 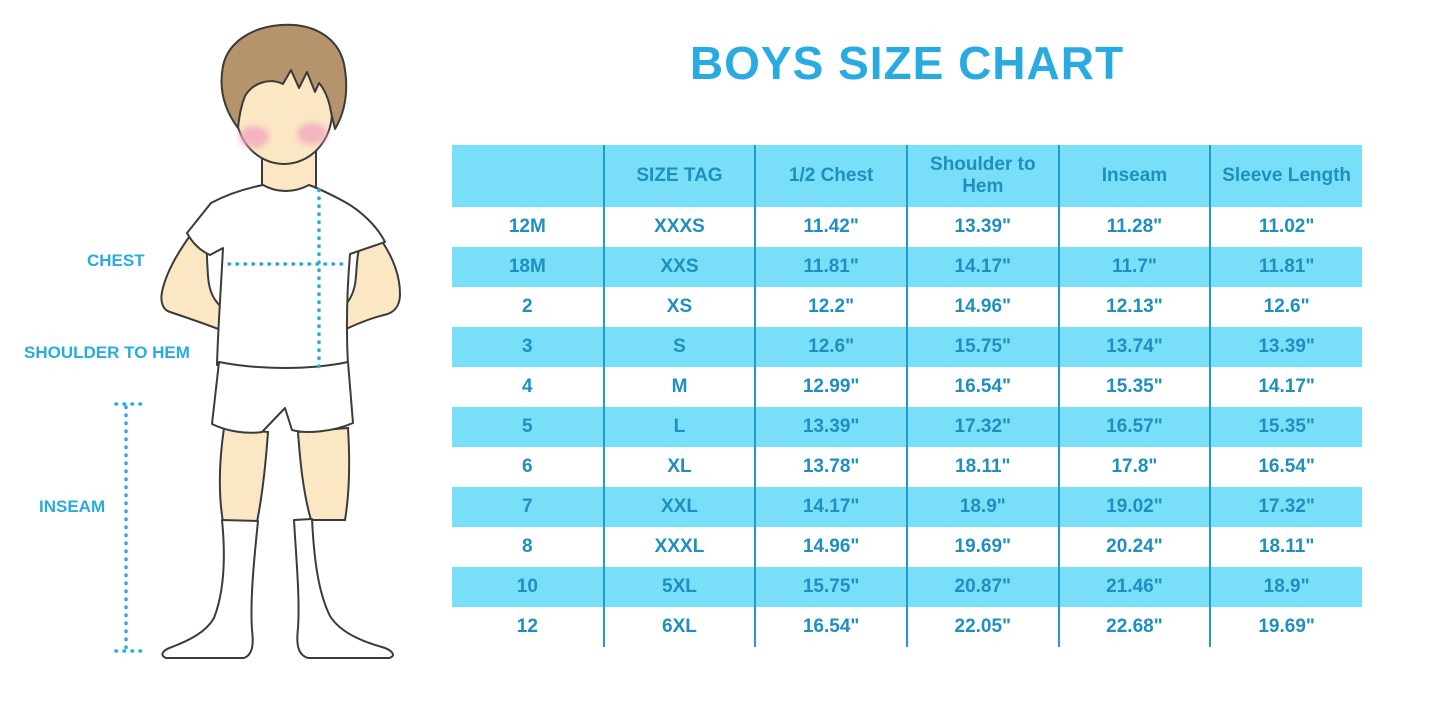 I want to click on hair, so click(x=284, y=76).